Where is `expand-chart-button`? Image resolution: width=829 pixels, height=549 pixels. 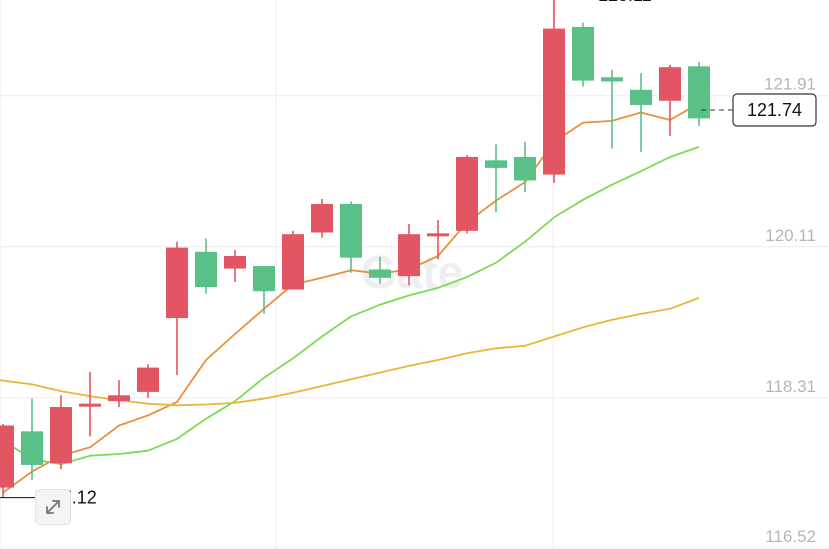
expand-chart-button is located at coordinates (53, 507).